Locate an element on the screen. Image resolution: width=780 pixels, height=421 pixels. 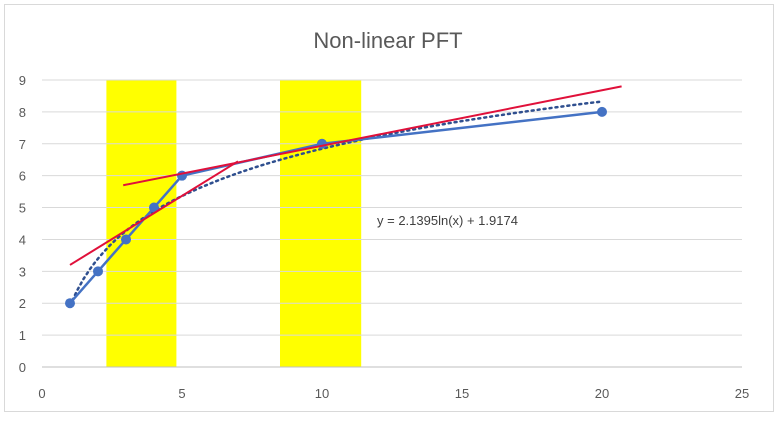
y-tick-label-4: 4 is located at coordinates (22, 239).